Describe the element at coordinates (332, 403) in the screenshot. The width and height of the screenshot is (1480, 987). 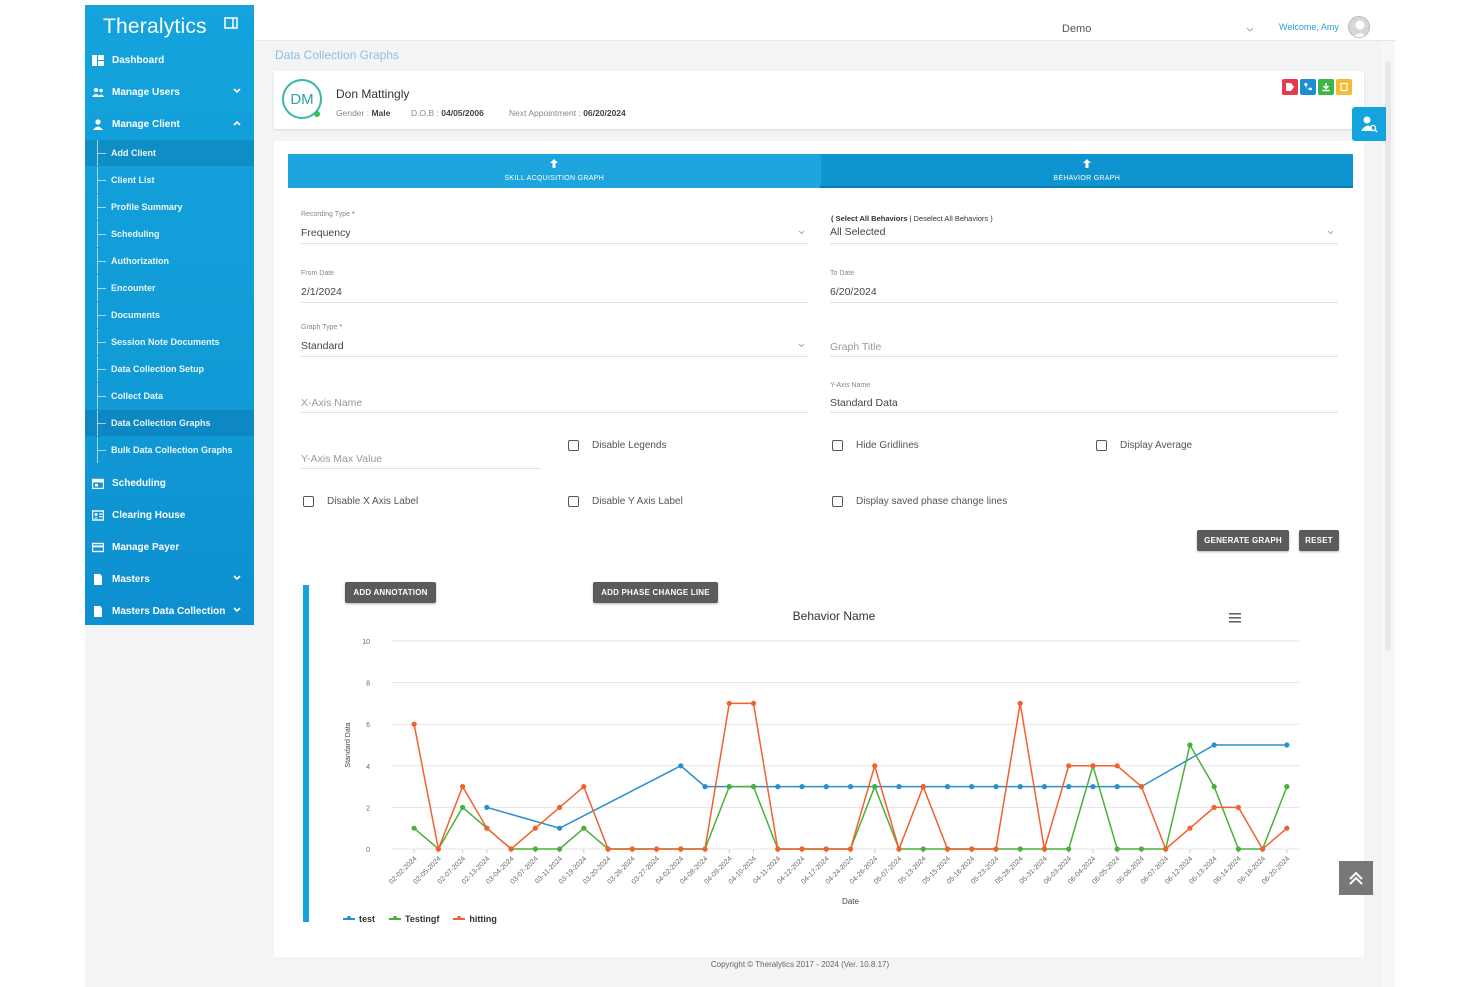
I see `x-axis-name-input: X-Axis Name` at that location.